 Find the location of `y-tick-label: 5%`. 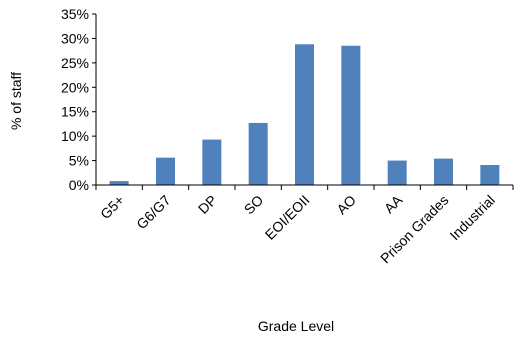

y-tick-label: 5% is located at coordinates (79, 161).